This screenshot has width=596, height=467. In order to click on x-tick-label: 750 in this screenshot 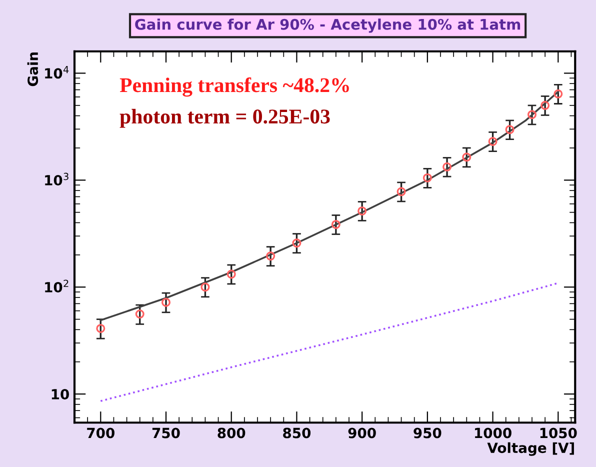, I will do `click(166, 433)`.